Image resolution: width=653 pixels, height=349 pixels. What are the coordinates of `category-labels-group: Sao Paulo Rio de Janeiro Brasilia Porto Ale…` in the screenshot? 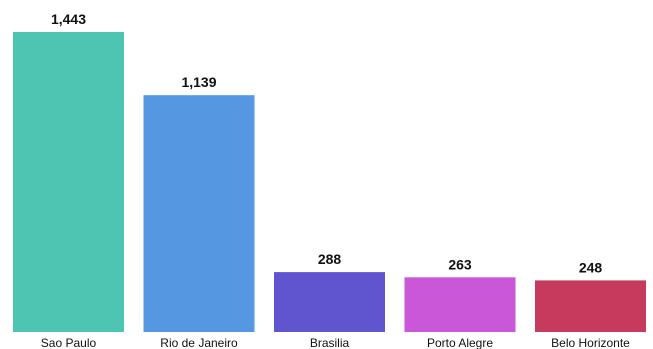 It's located at (335, 342).